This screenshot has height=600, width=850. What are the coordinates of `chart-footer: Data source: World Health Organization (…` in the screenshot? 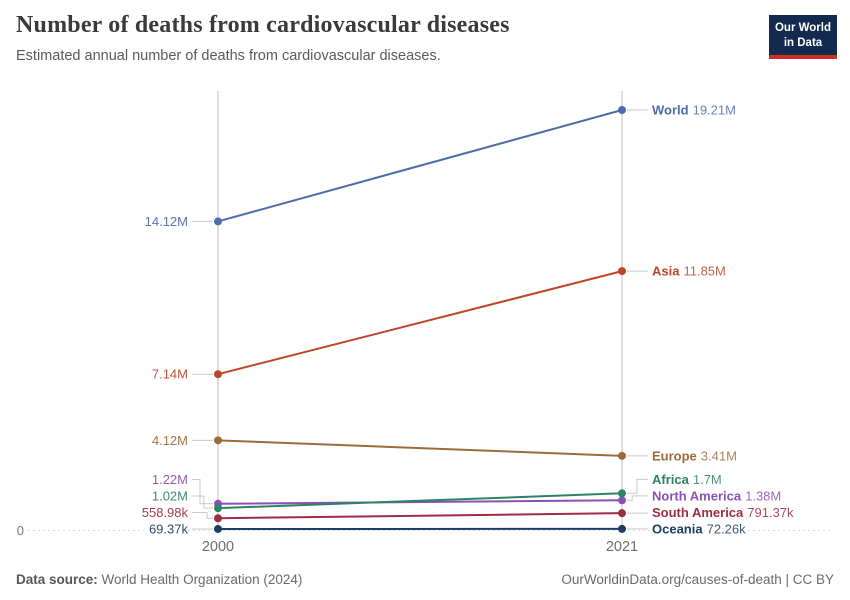 It's located at (425, 579).